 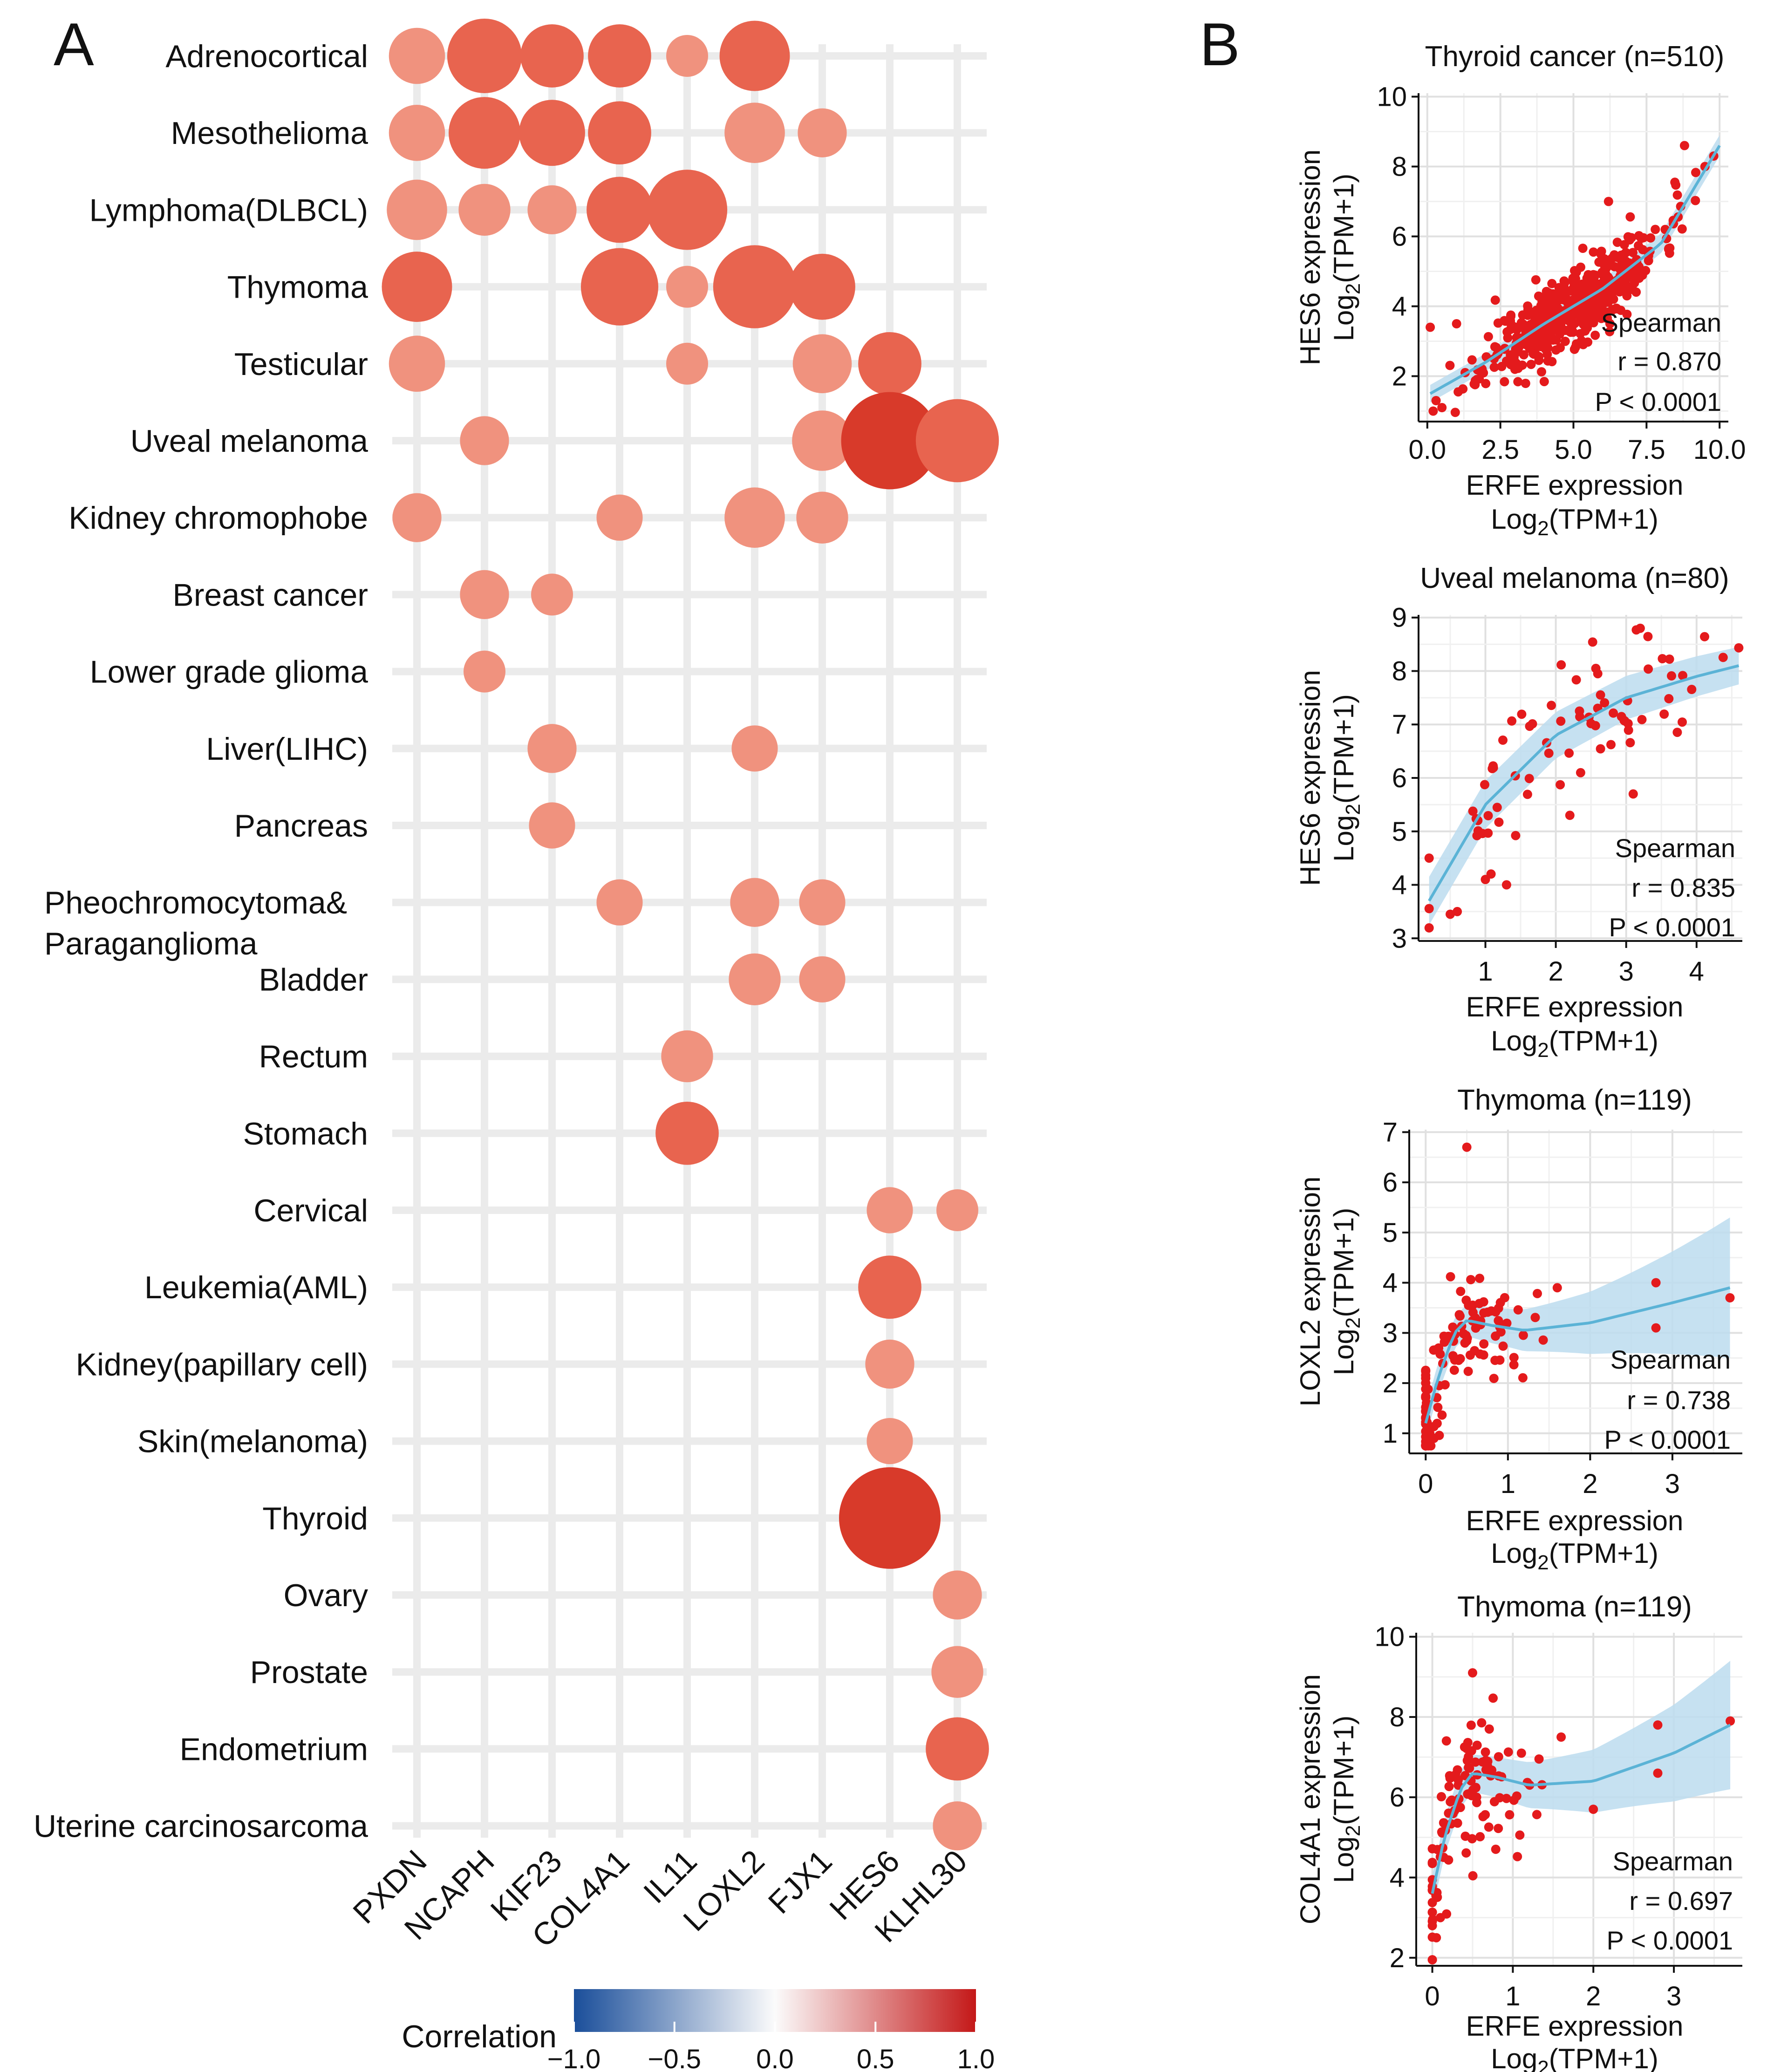 What do you see at coordinates (195, 923) in the screenshot?
I see `cancer-label: Pheochromocytoma& Paraganglioma` at bounding box center [195, 923].